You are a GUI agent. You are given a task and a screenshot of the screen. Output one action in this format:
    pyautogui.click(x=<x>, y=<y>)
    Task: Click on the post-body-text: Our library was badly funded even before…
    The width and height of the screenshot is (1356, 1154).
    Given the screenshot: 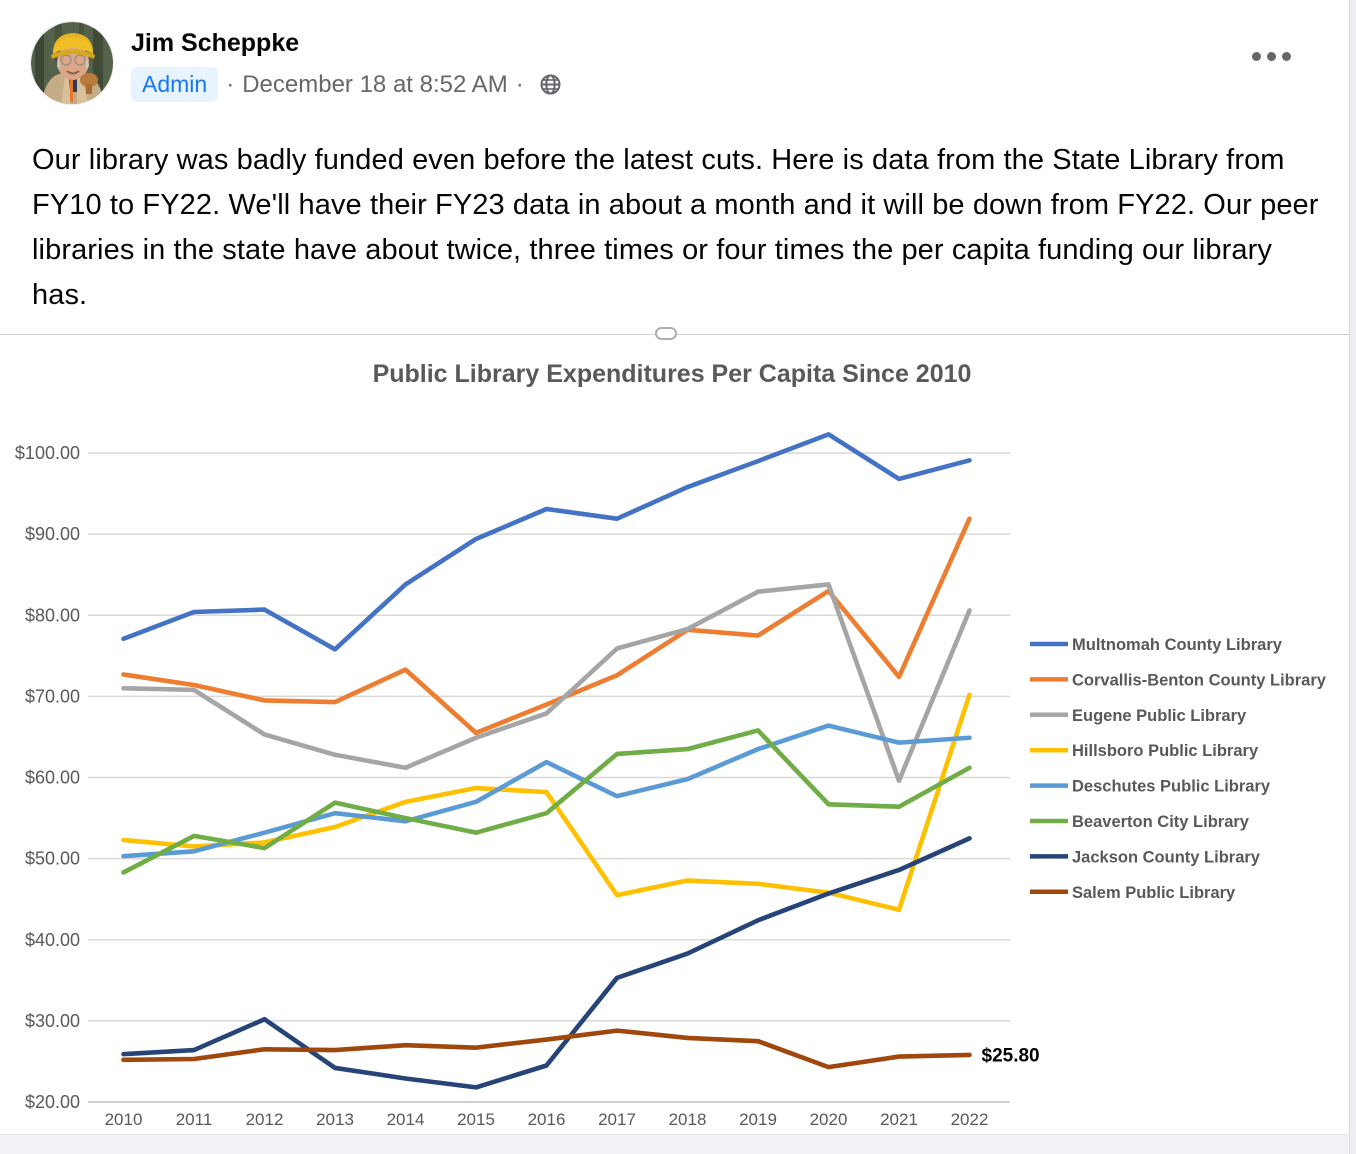 What is the action you would take?
    pyautogui.click(x=675, y=227)
    